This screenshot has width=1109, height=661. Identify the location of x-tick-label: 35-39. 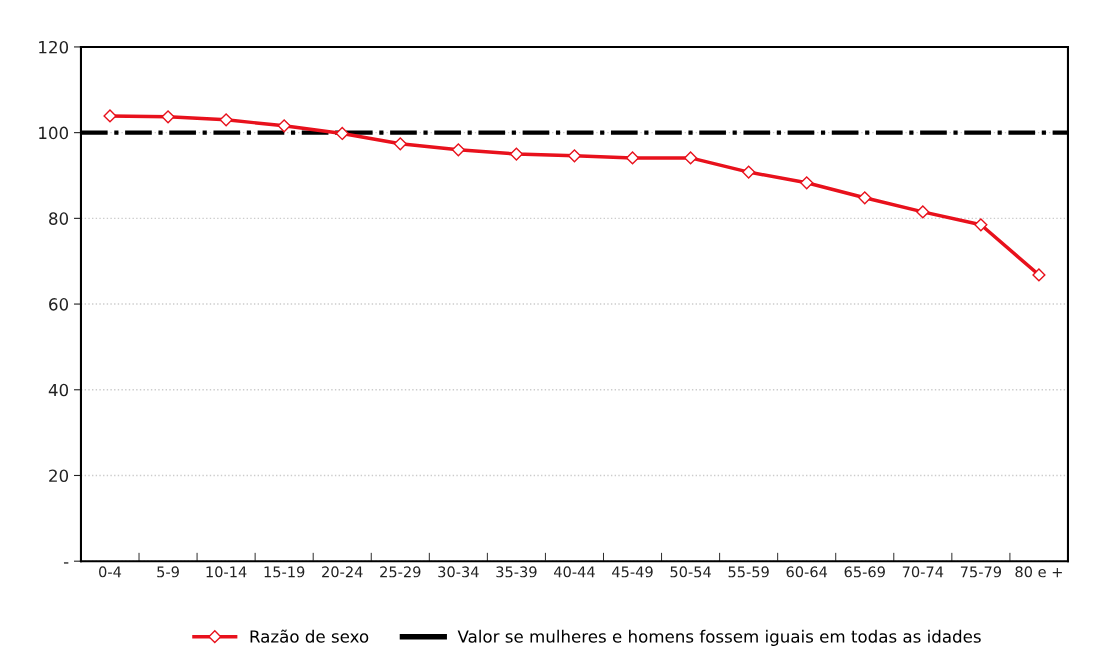
(516, 572).